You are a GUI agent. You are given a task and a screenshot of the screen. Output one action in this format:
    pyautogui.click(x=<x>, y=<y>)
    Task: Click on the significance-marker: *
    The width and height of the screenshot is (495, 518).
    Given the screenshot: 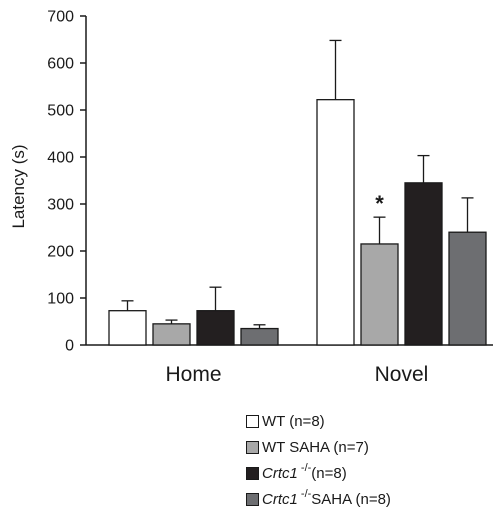 What is the action you would take?
    pyautogui.click(x=379, y=203)
    